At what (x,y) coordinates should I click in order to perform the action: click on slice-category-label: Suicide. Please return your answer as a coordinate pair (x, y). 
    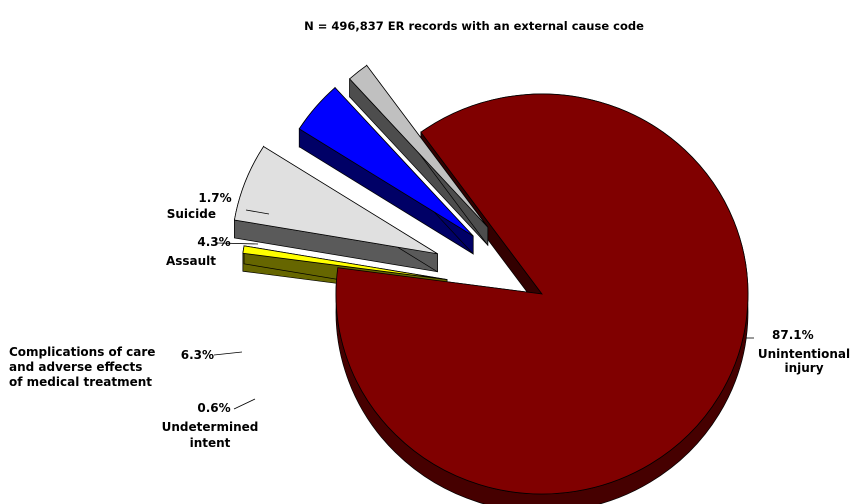
    Looking at the image, I should click on (191, 214).